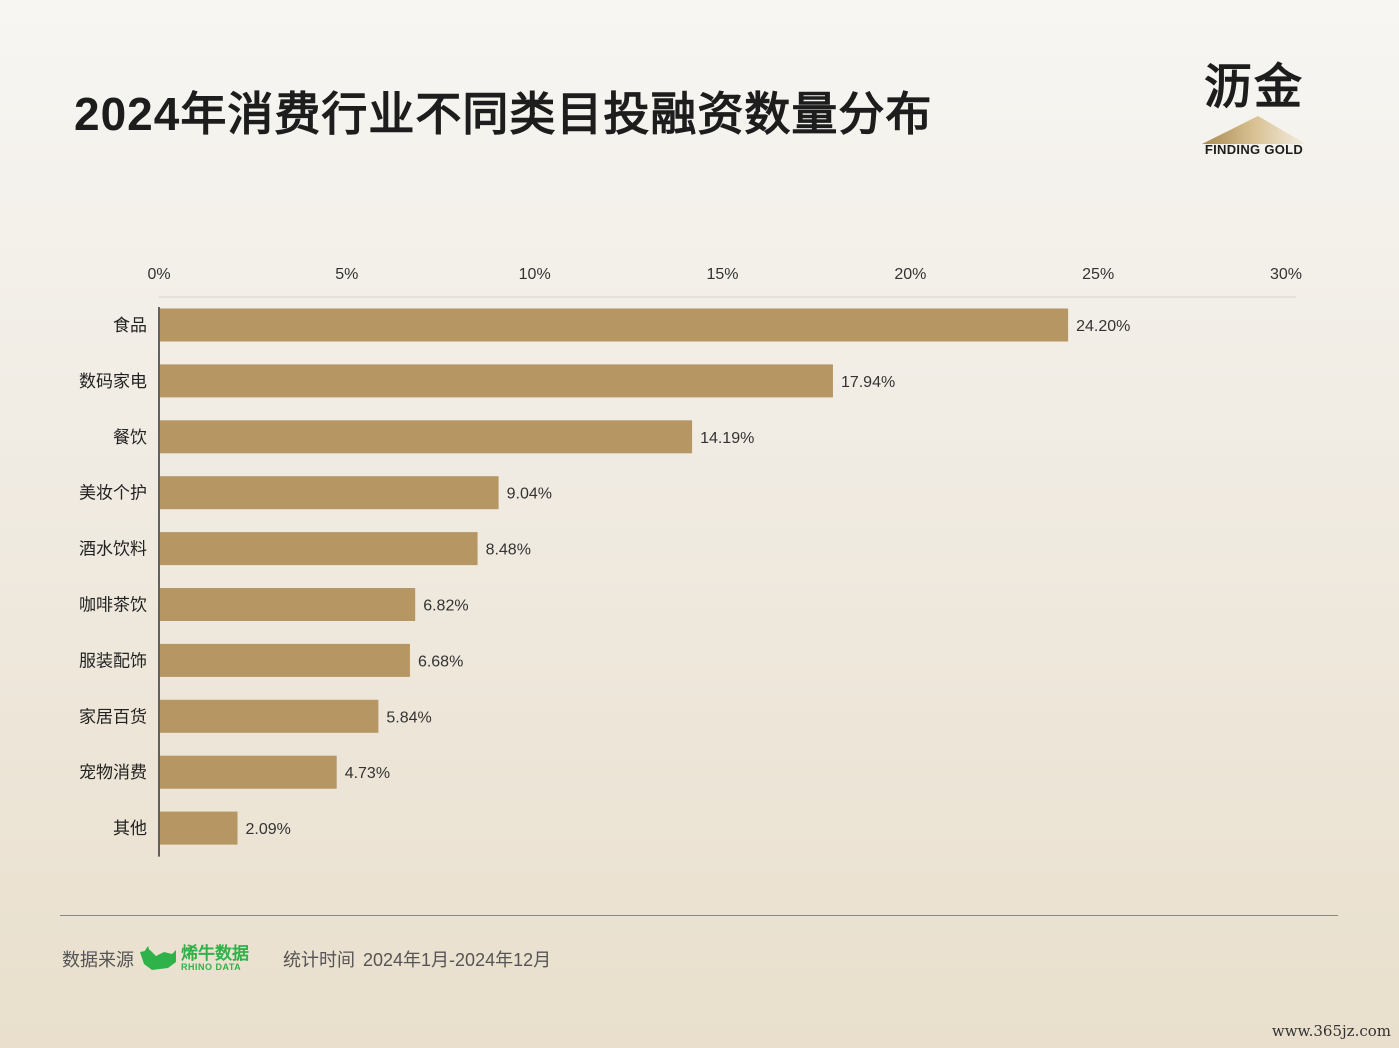 Image resolution: width=1399 pixels, height=1048 pixels. What do you see at coordinates (1103, 326) in the screenshot?
I see `data-label: 24.20%` at bounding box center [1103, 326].